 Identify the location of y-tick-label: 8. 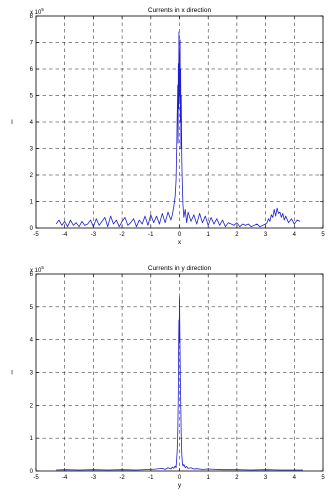
(32, 17).